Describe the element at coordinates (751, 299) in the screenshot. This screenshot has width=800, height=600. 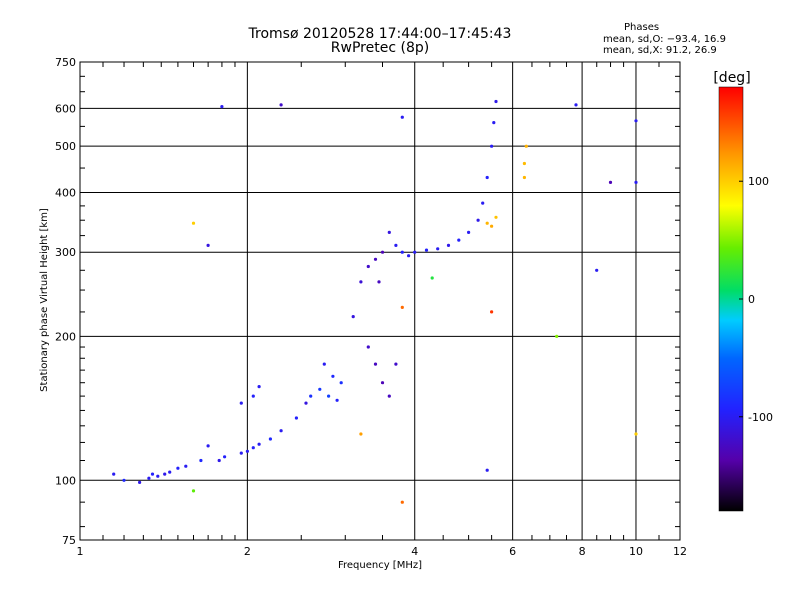
I see `colorbar-tick-label: 0` at that location.